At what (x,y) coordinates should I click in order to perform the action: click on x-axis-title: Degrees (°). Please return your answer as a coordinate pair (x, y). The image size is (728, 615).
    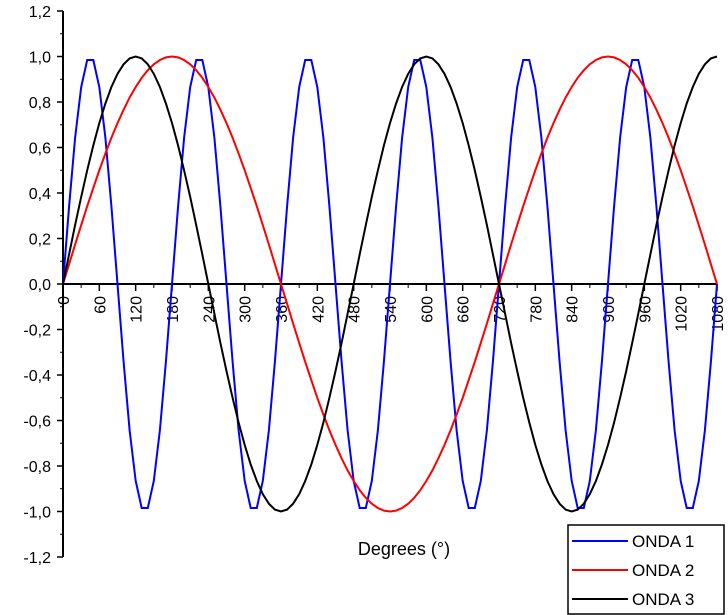
    Looking at the image, I should click on (404, 549).